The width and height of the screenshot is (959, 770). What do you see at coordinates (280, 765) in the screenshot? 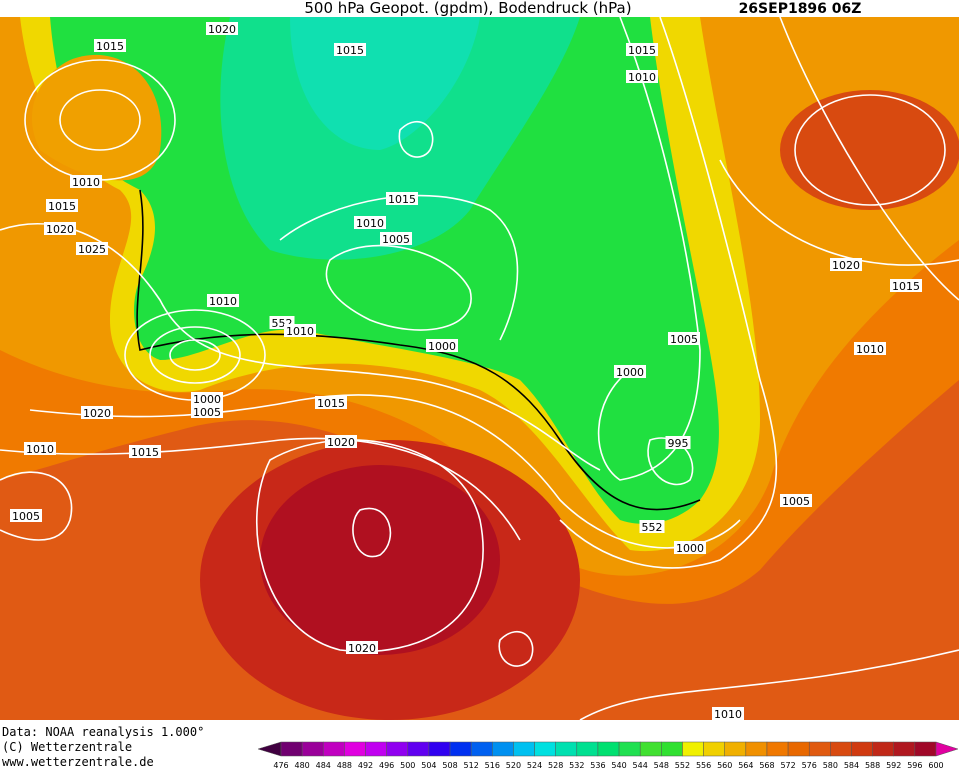
I see `scale-label: 476` at bounding box center [280, 765].